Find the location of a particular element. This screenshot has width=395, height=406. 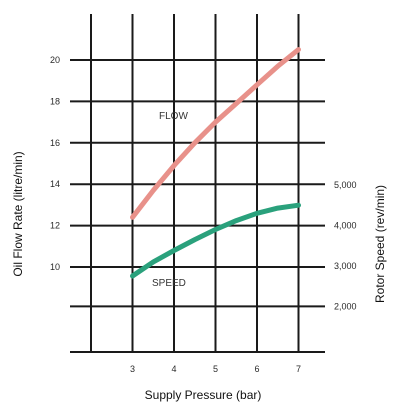

y-left-tick-label: 18 is located at coordinates (55, 101).